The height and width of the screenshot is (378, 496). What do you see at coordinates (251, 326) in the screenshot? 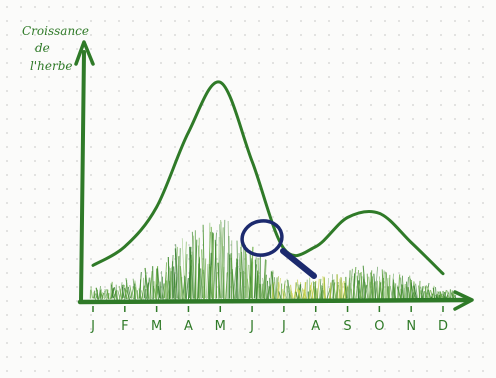
I see `x-tick-label-5: J` at bounding box center [251, 326].